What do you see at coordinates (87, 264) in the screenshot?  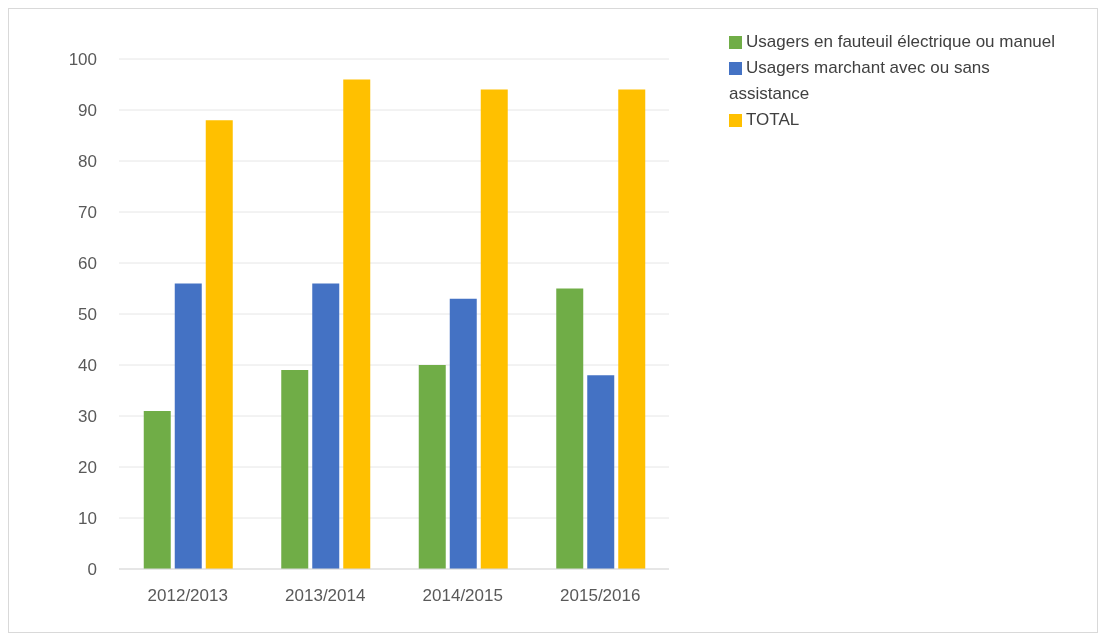 I see `y-tick-label: 60` at bounding box center [87, 264].